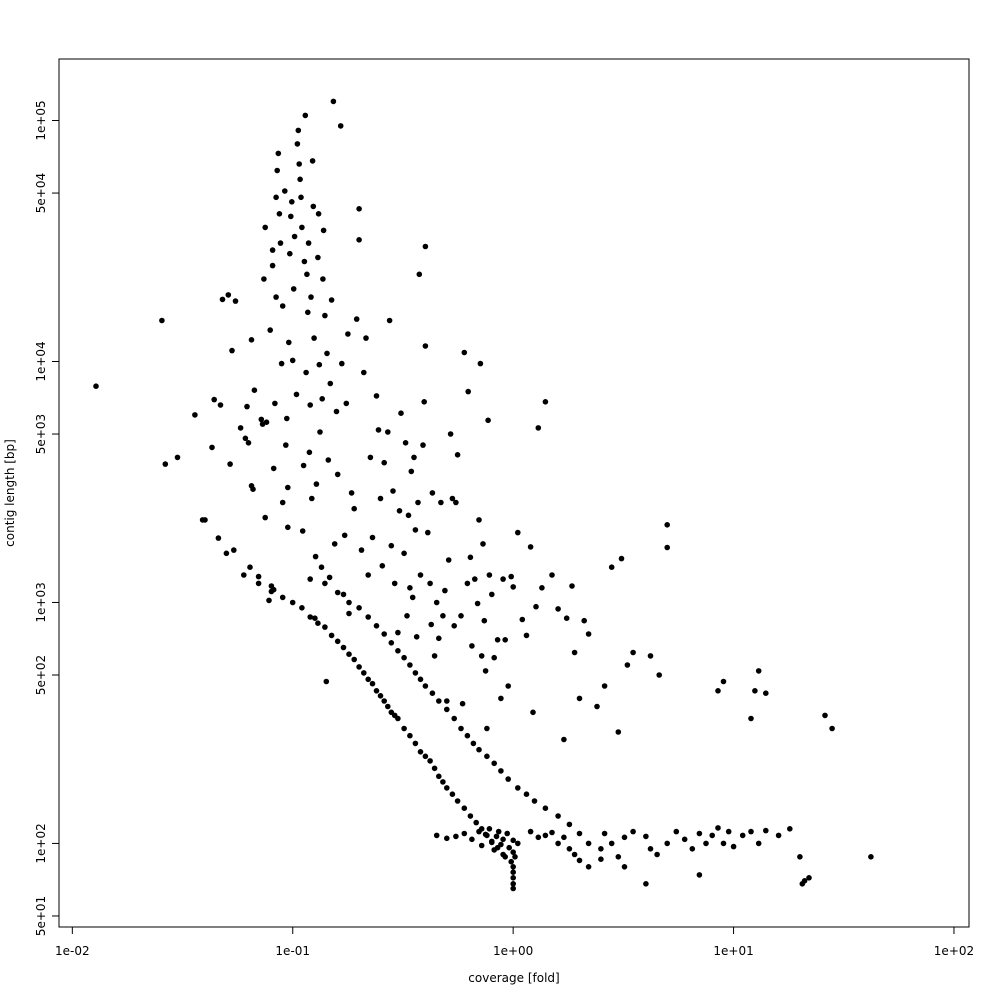 The height and width of the screenshot is (1000, 1000). I want to click on y-tick-label: 1e+04, so click(41, 361).